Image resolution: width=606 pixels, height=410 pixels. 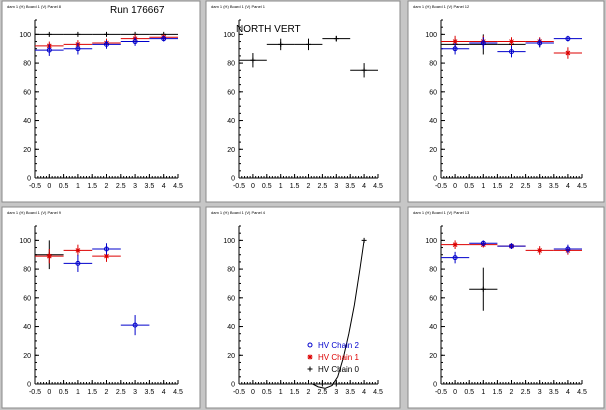 I want to click on plot-title: Run 176667, so click(x=137, y=10).